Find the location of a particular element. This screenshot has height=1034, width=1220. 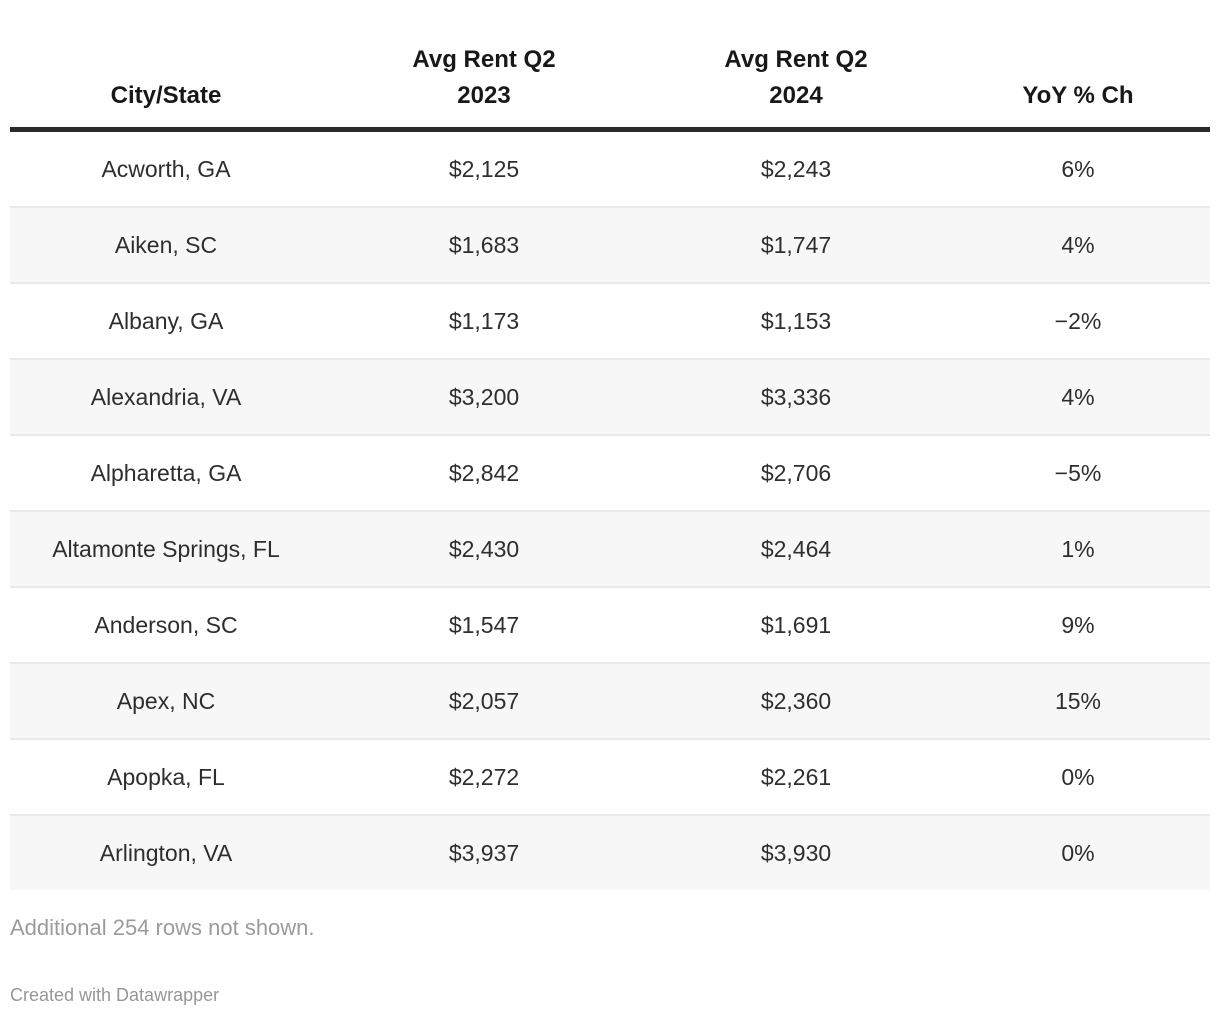

city-label: Albany, GA is located at coordinates (166, 321).